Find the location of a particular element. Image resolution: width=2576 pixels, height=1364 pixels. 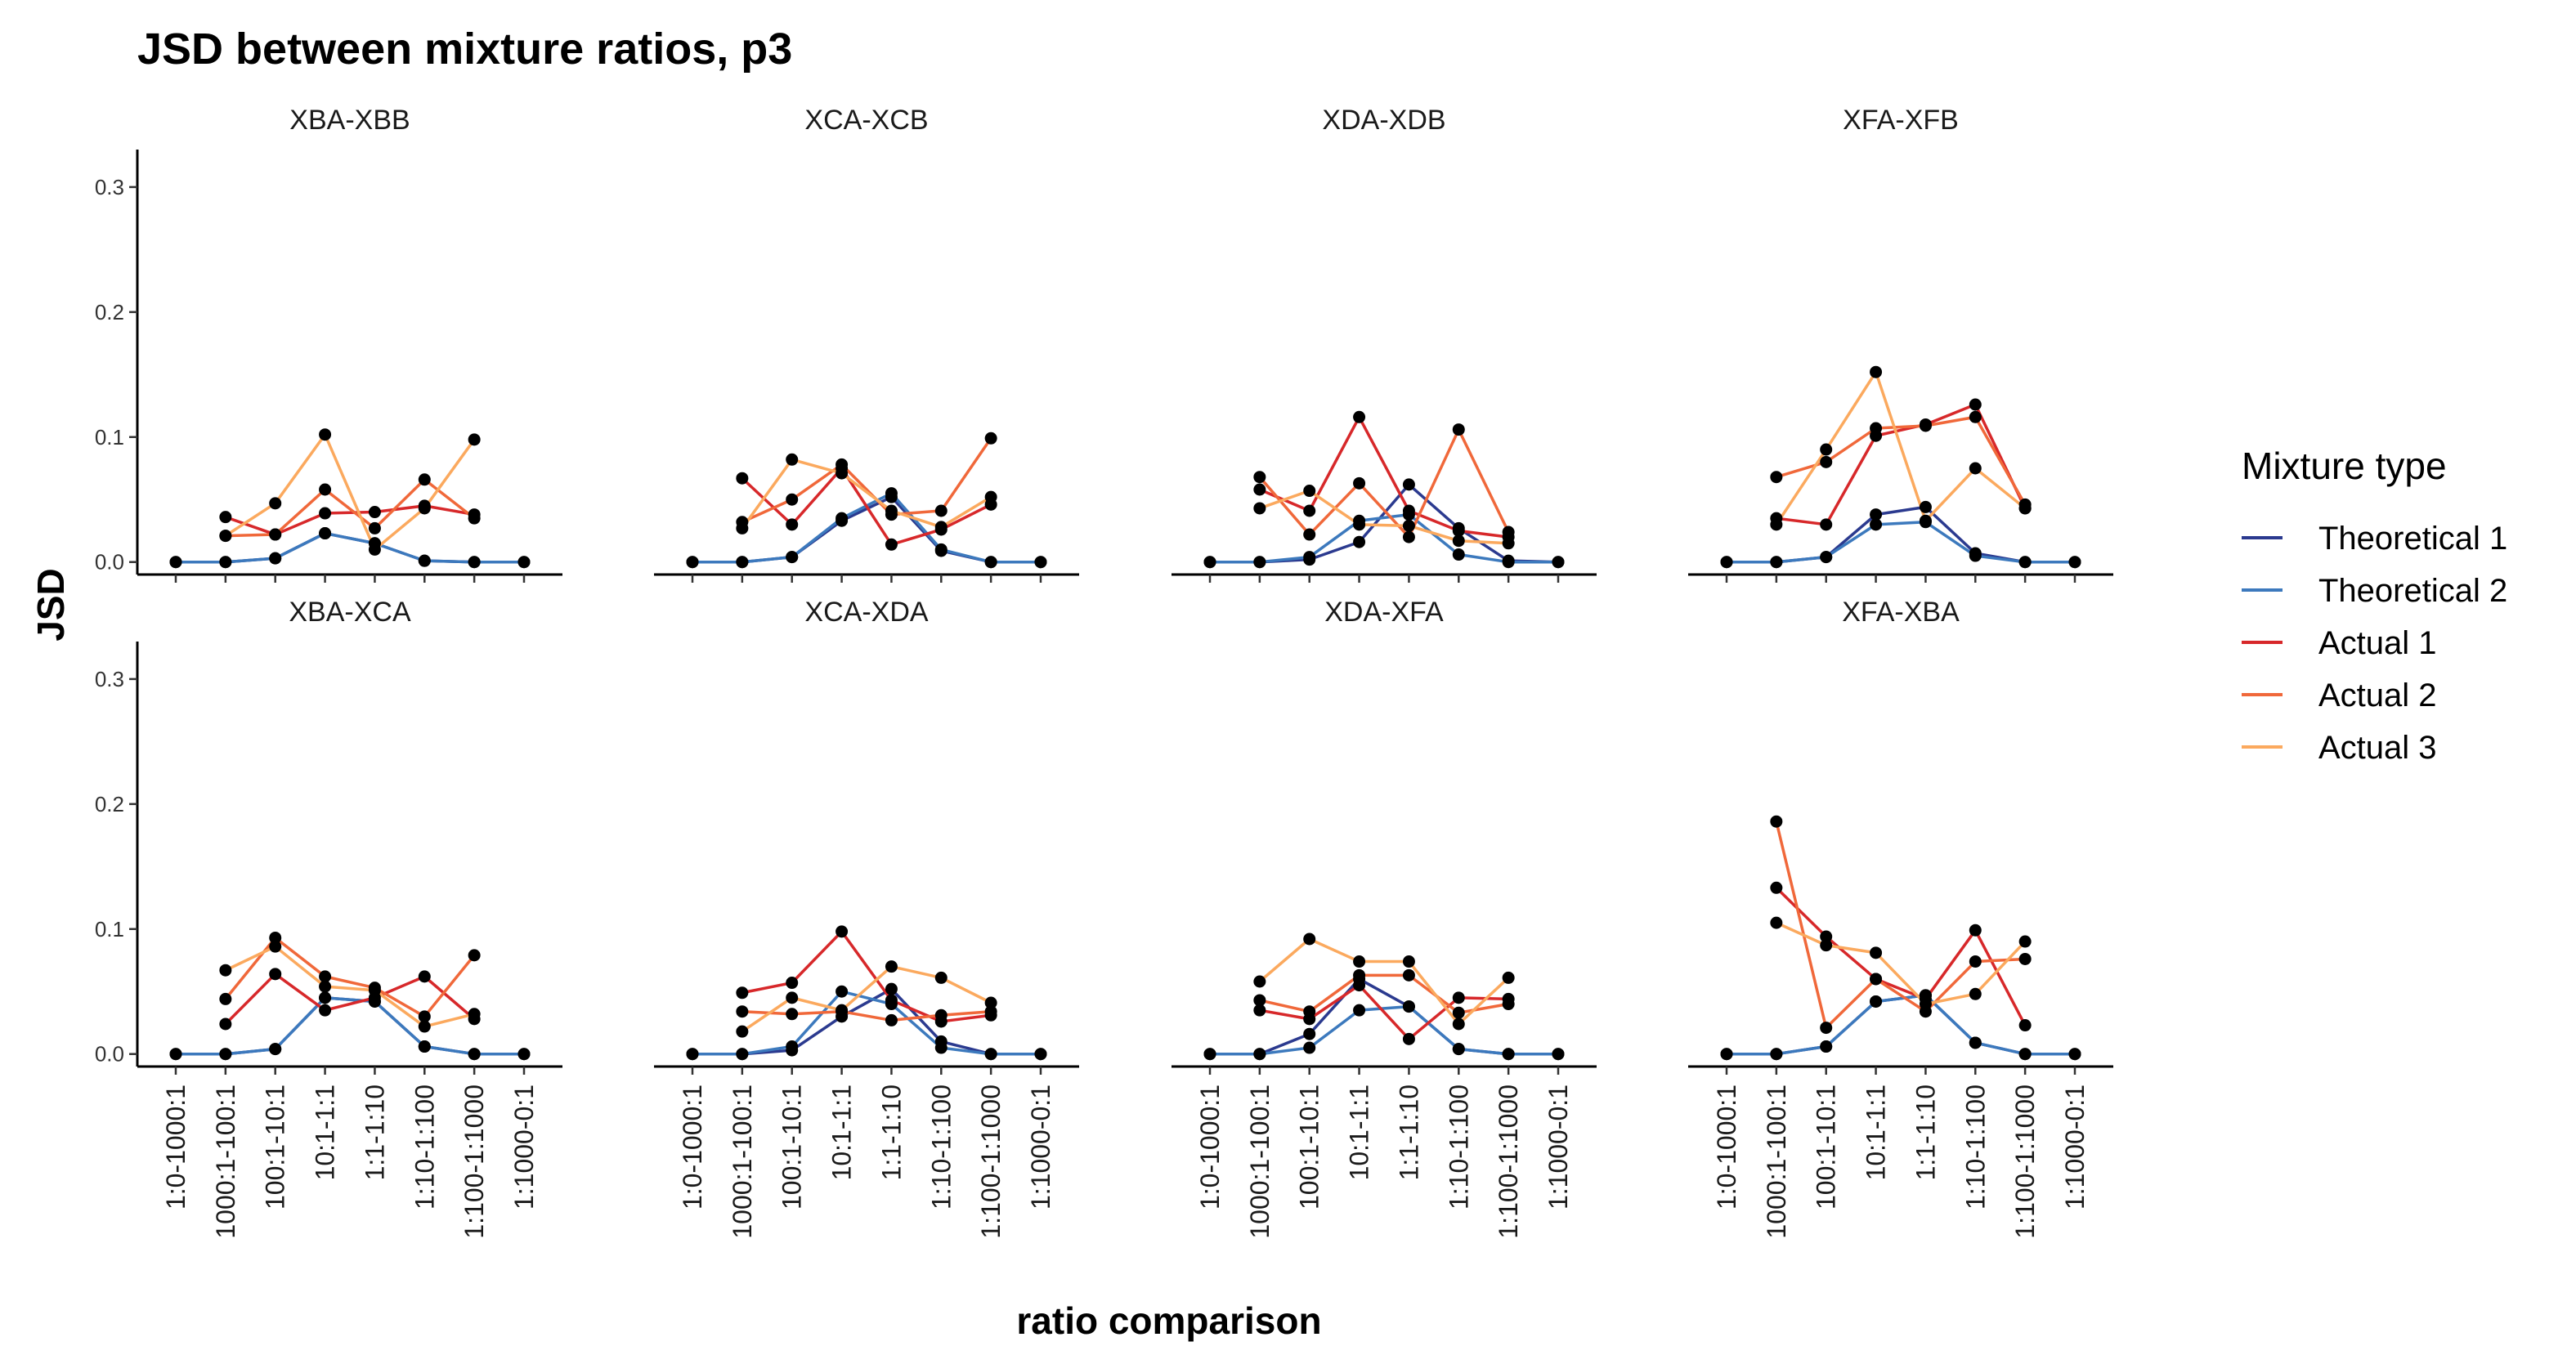

y-tick-label: 0.0 is located at coordinates (110, 1054).